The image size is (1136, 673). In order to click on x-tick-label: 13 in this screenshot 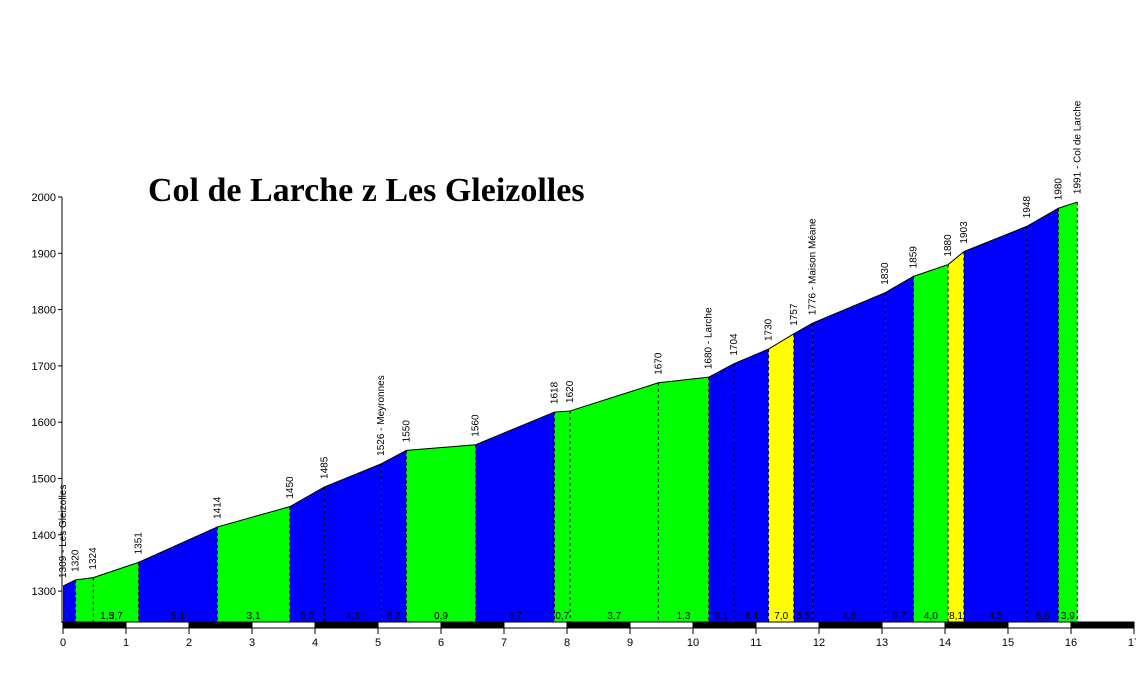, I will do `click(882, 643)`.